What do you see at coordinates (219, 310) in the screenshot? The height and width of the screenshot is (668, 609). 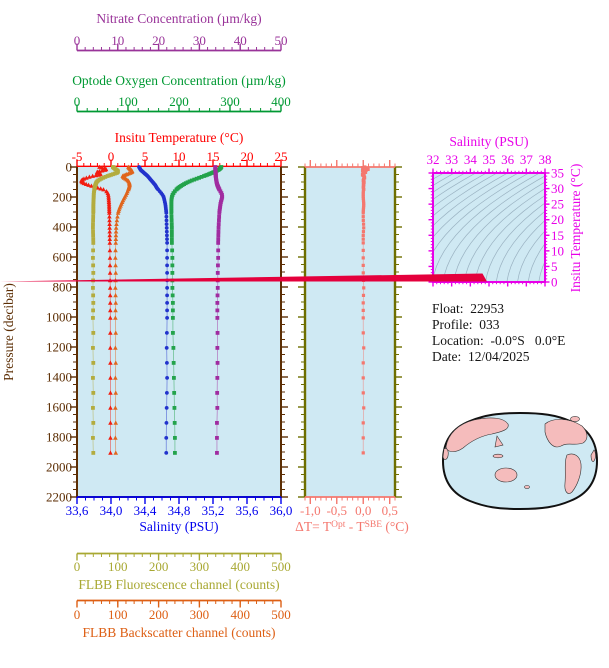 I see `nitrate-profile` at bounding box center [219, 310].